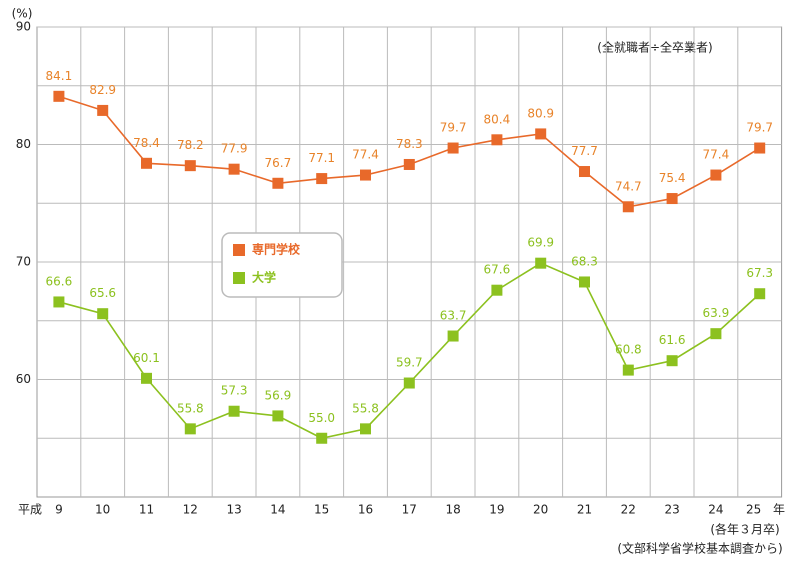 The image size is (800, 566). I want to click on x-tick-label: 18, so click(452, 510).